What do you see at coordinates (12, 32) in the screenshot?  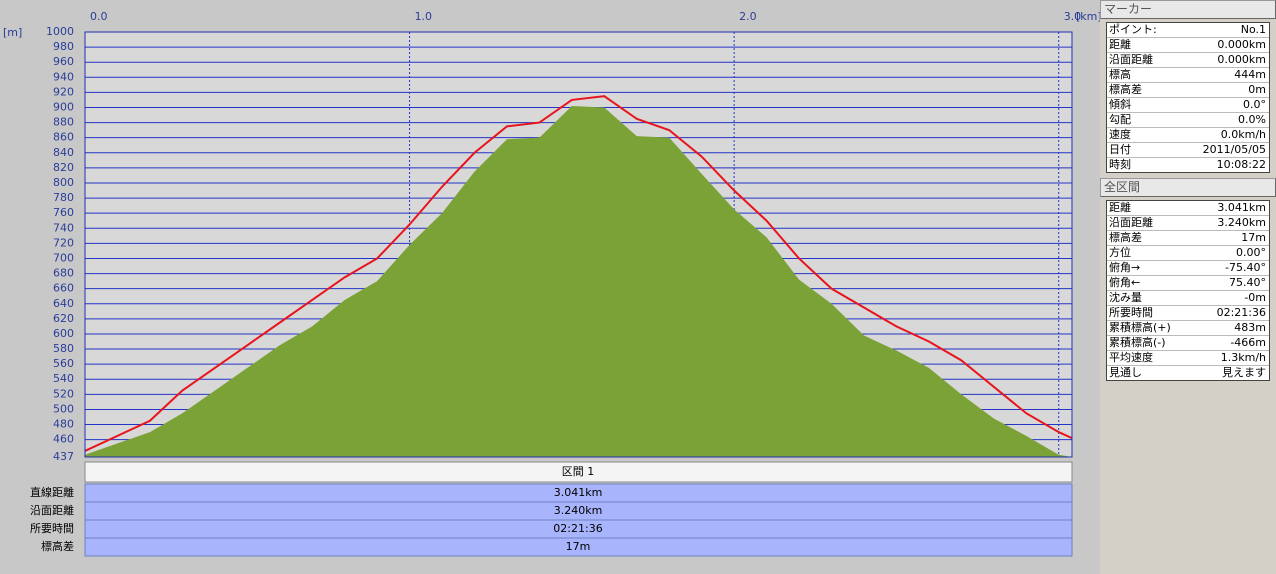 I see `y-unit: [m]` at bounding box center [12, 32].